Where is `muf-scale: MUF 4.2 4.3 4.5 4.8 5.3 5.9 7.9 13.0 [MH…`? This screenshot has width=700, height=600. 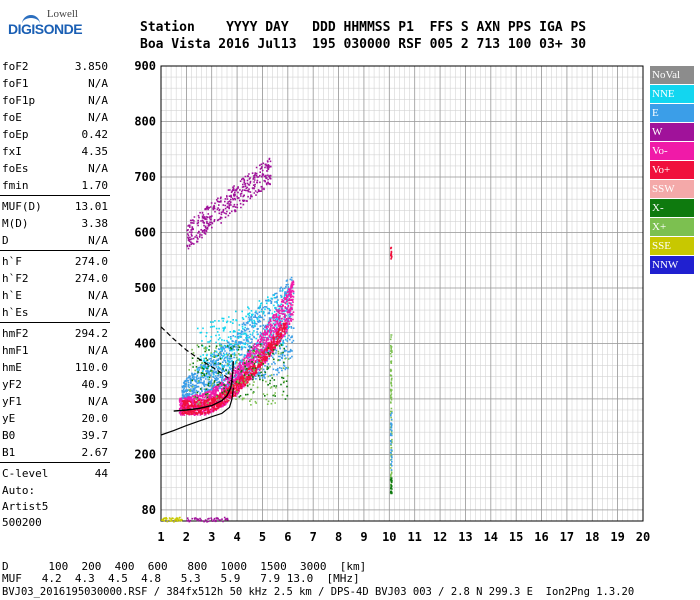
muf-scale: MUF 4.2 4.3 4.5 4.8 5.3 5.9 7.9 13.0 [MH… is located at coordinates (181, 578).